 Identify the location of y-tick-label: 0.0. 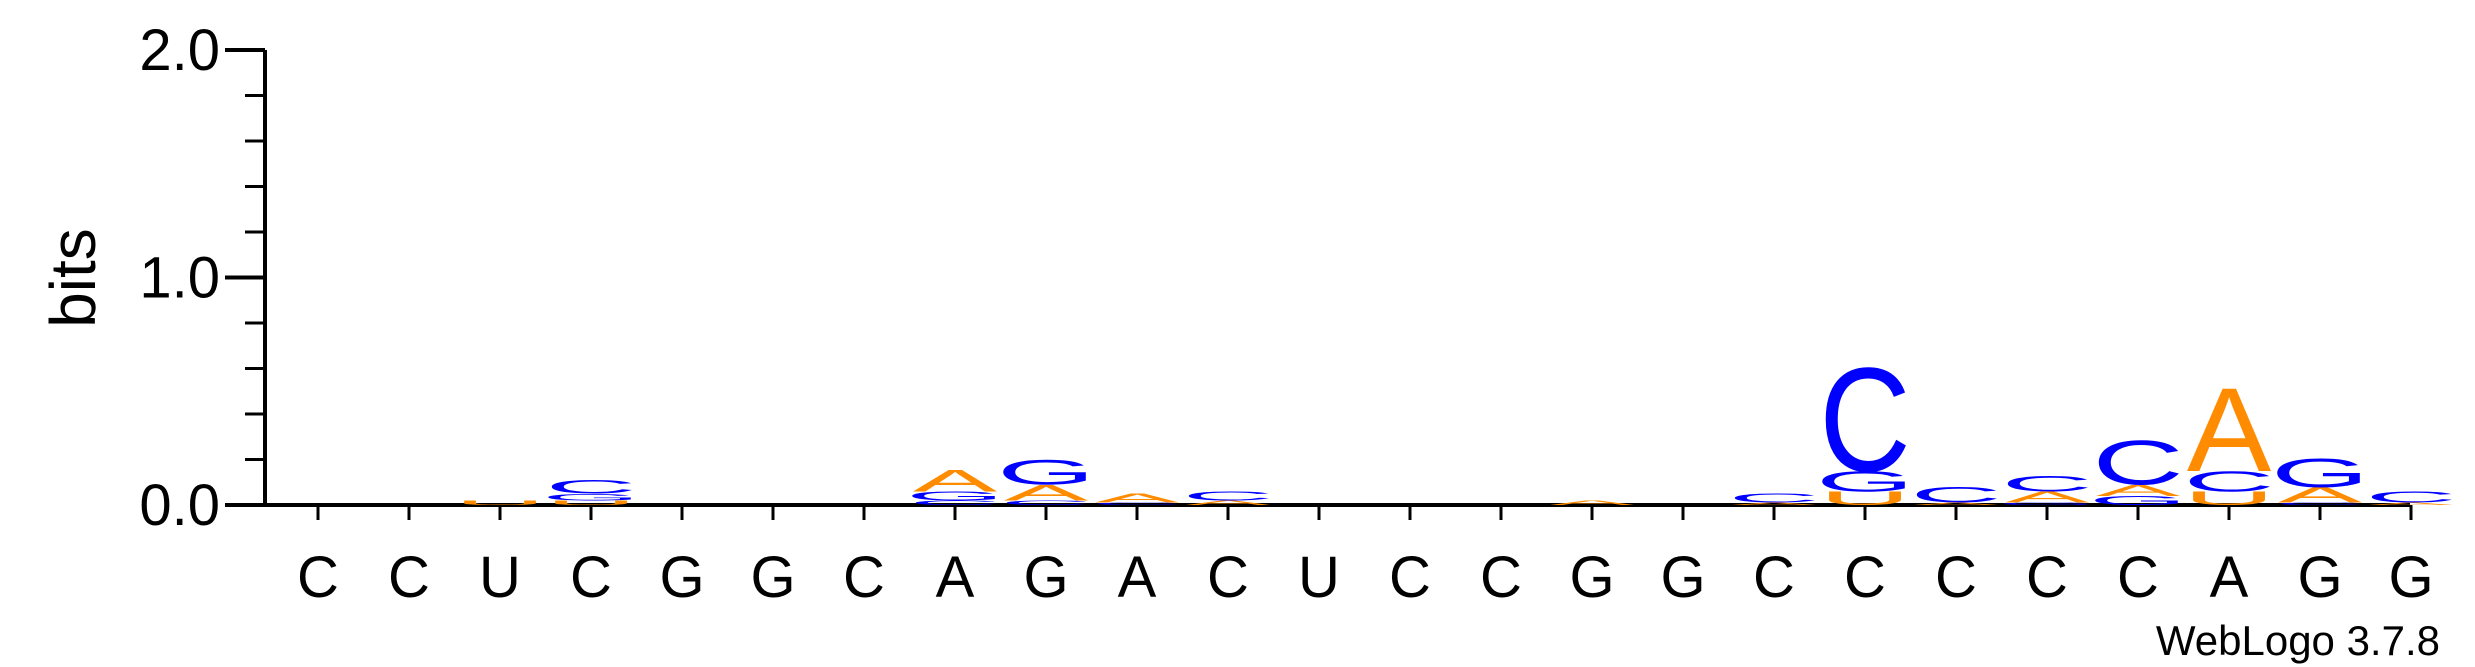
(179, 505).